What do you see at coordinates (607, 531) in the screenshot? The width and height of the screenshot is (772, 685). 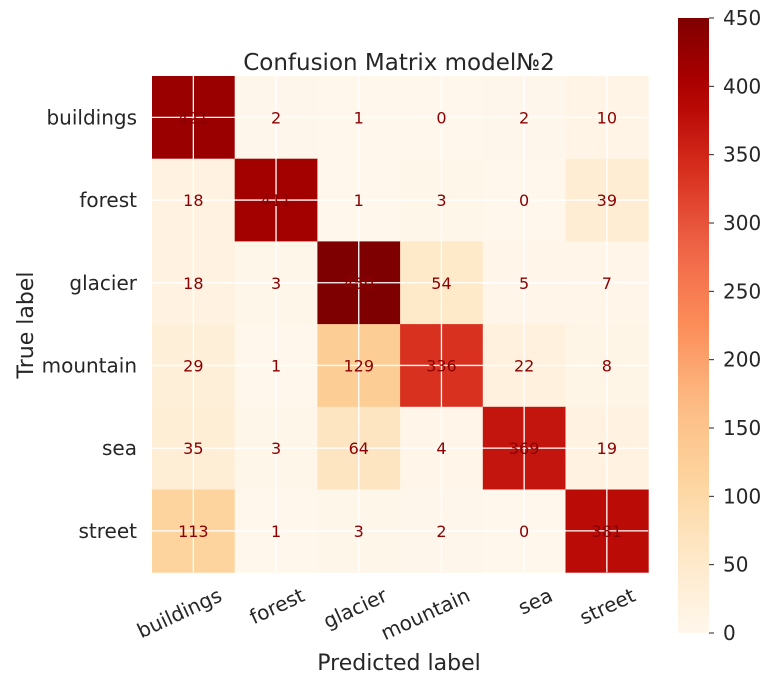 I see `cell-value-label: 381` at bounding box center [607, 531].